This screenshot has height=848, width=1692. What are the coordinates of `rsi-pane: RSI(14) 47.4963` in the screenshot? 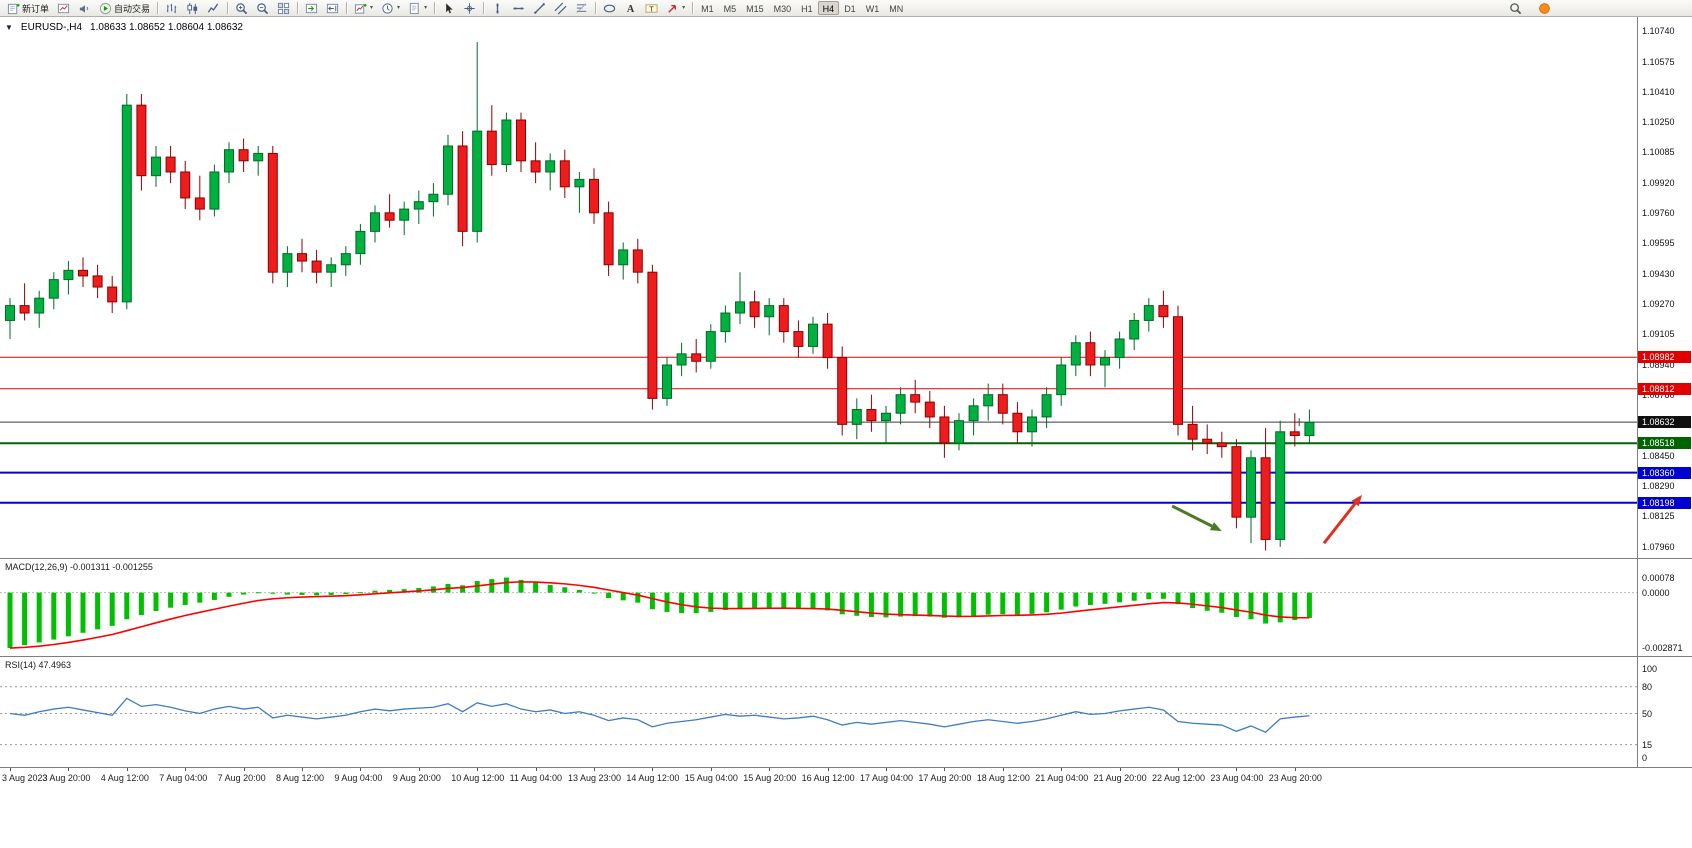 It's located at (818, 711).